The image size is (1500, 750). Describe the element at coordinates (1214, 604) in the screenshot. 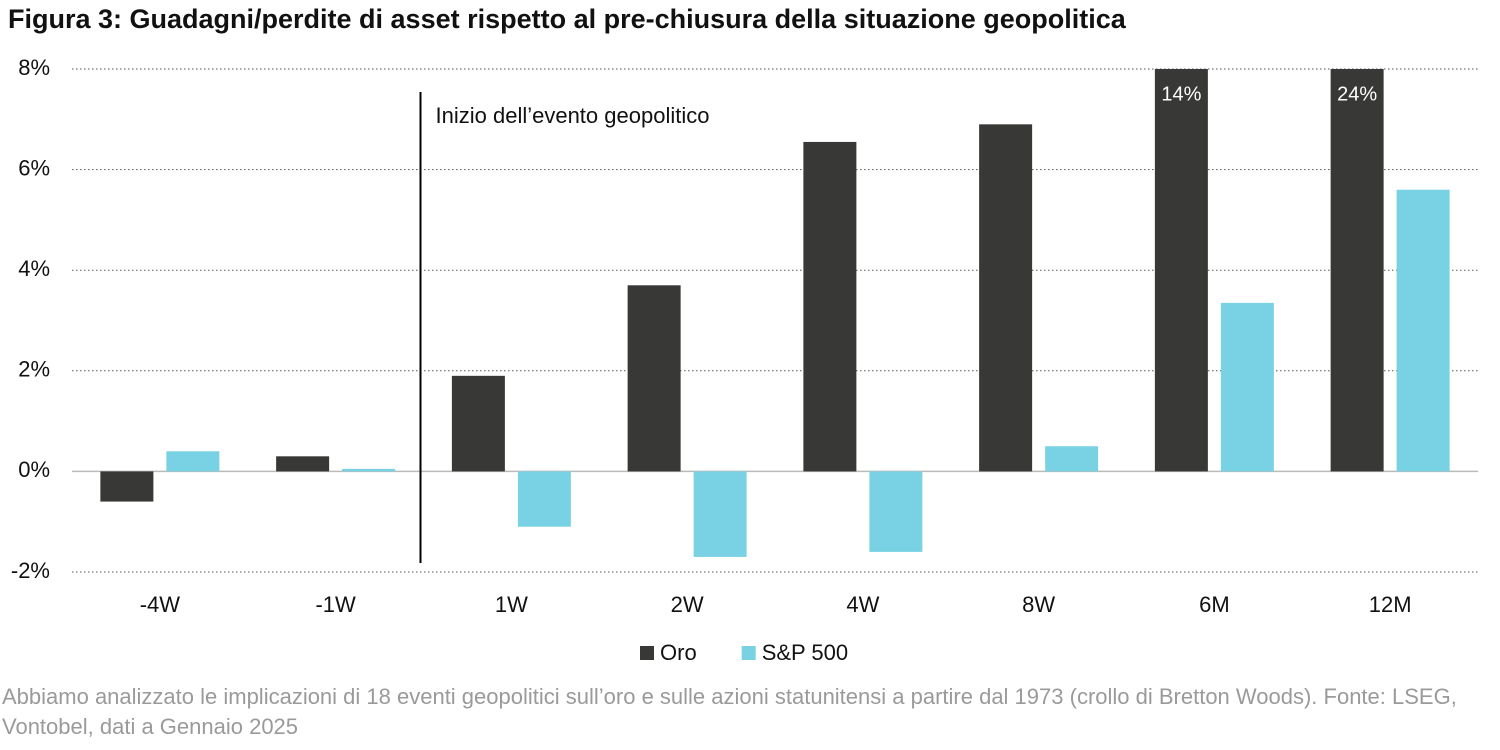

I see `x-tick-label: 6M` at that location.